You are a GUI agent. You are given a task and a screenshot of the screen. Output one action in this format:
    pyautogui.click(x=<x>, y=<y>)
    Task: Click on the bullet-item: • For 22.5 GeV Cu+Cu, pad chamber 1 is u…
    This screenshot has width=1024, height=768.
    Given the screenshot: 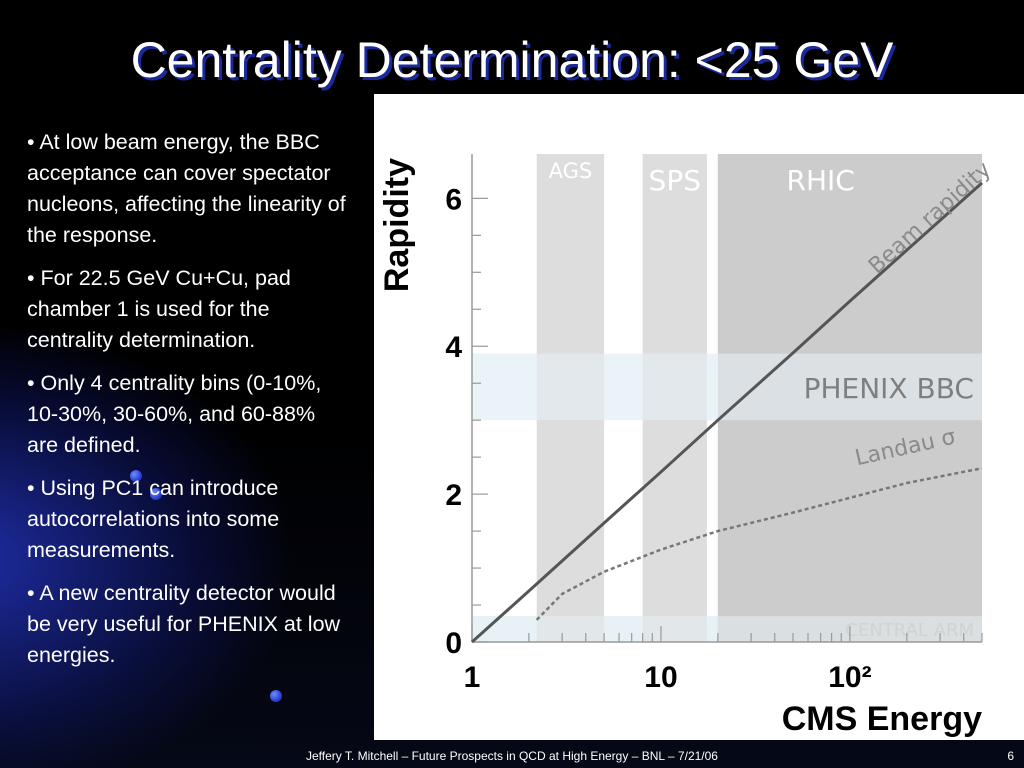 What is the action you would take?
    pyautogui.click(x=159, y=309)
    